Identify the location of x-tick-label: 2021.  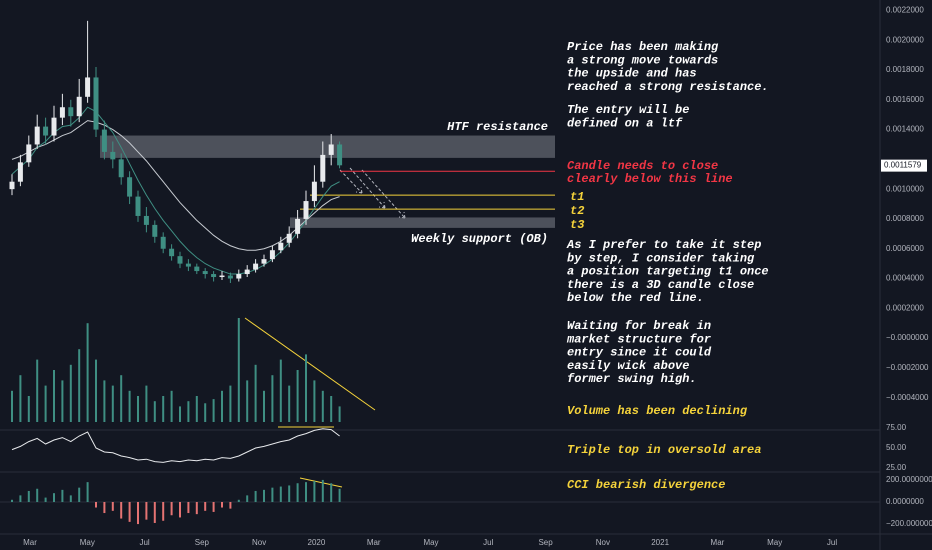
(660, 542).